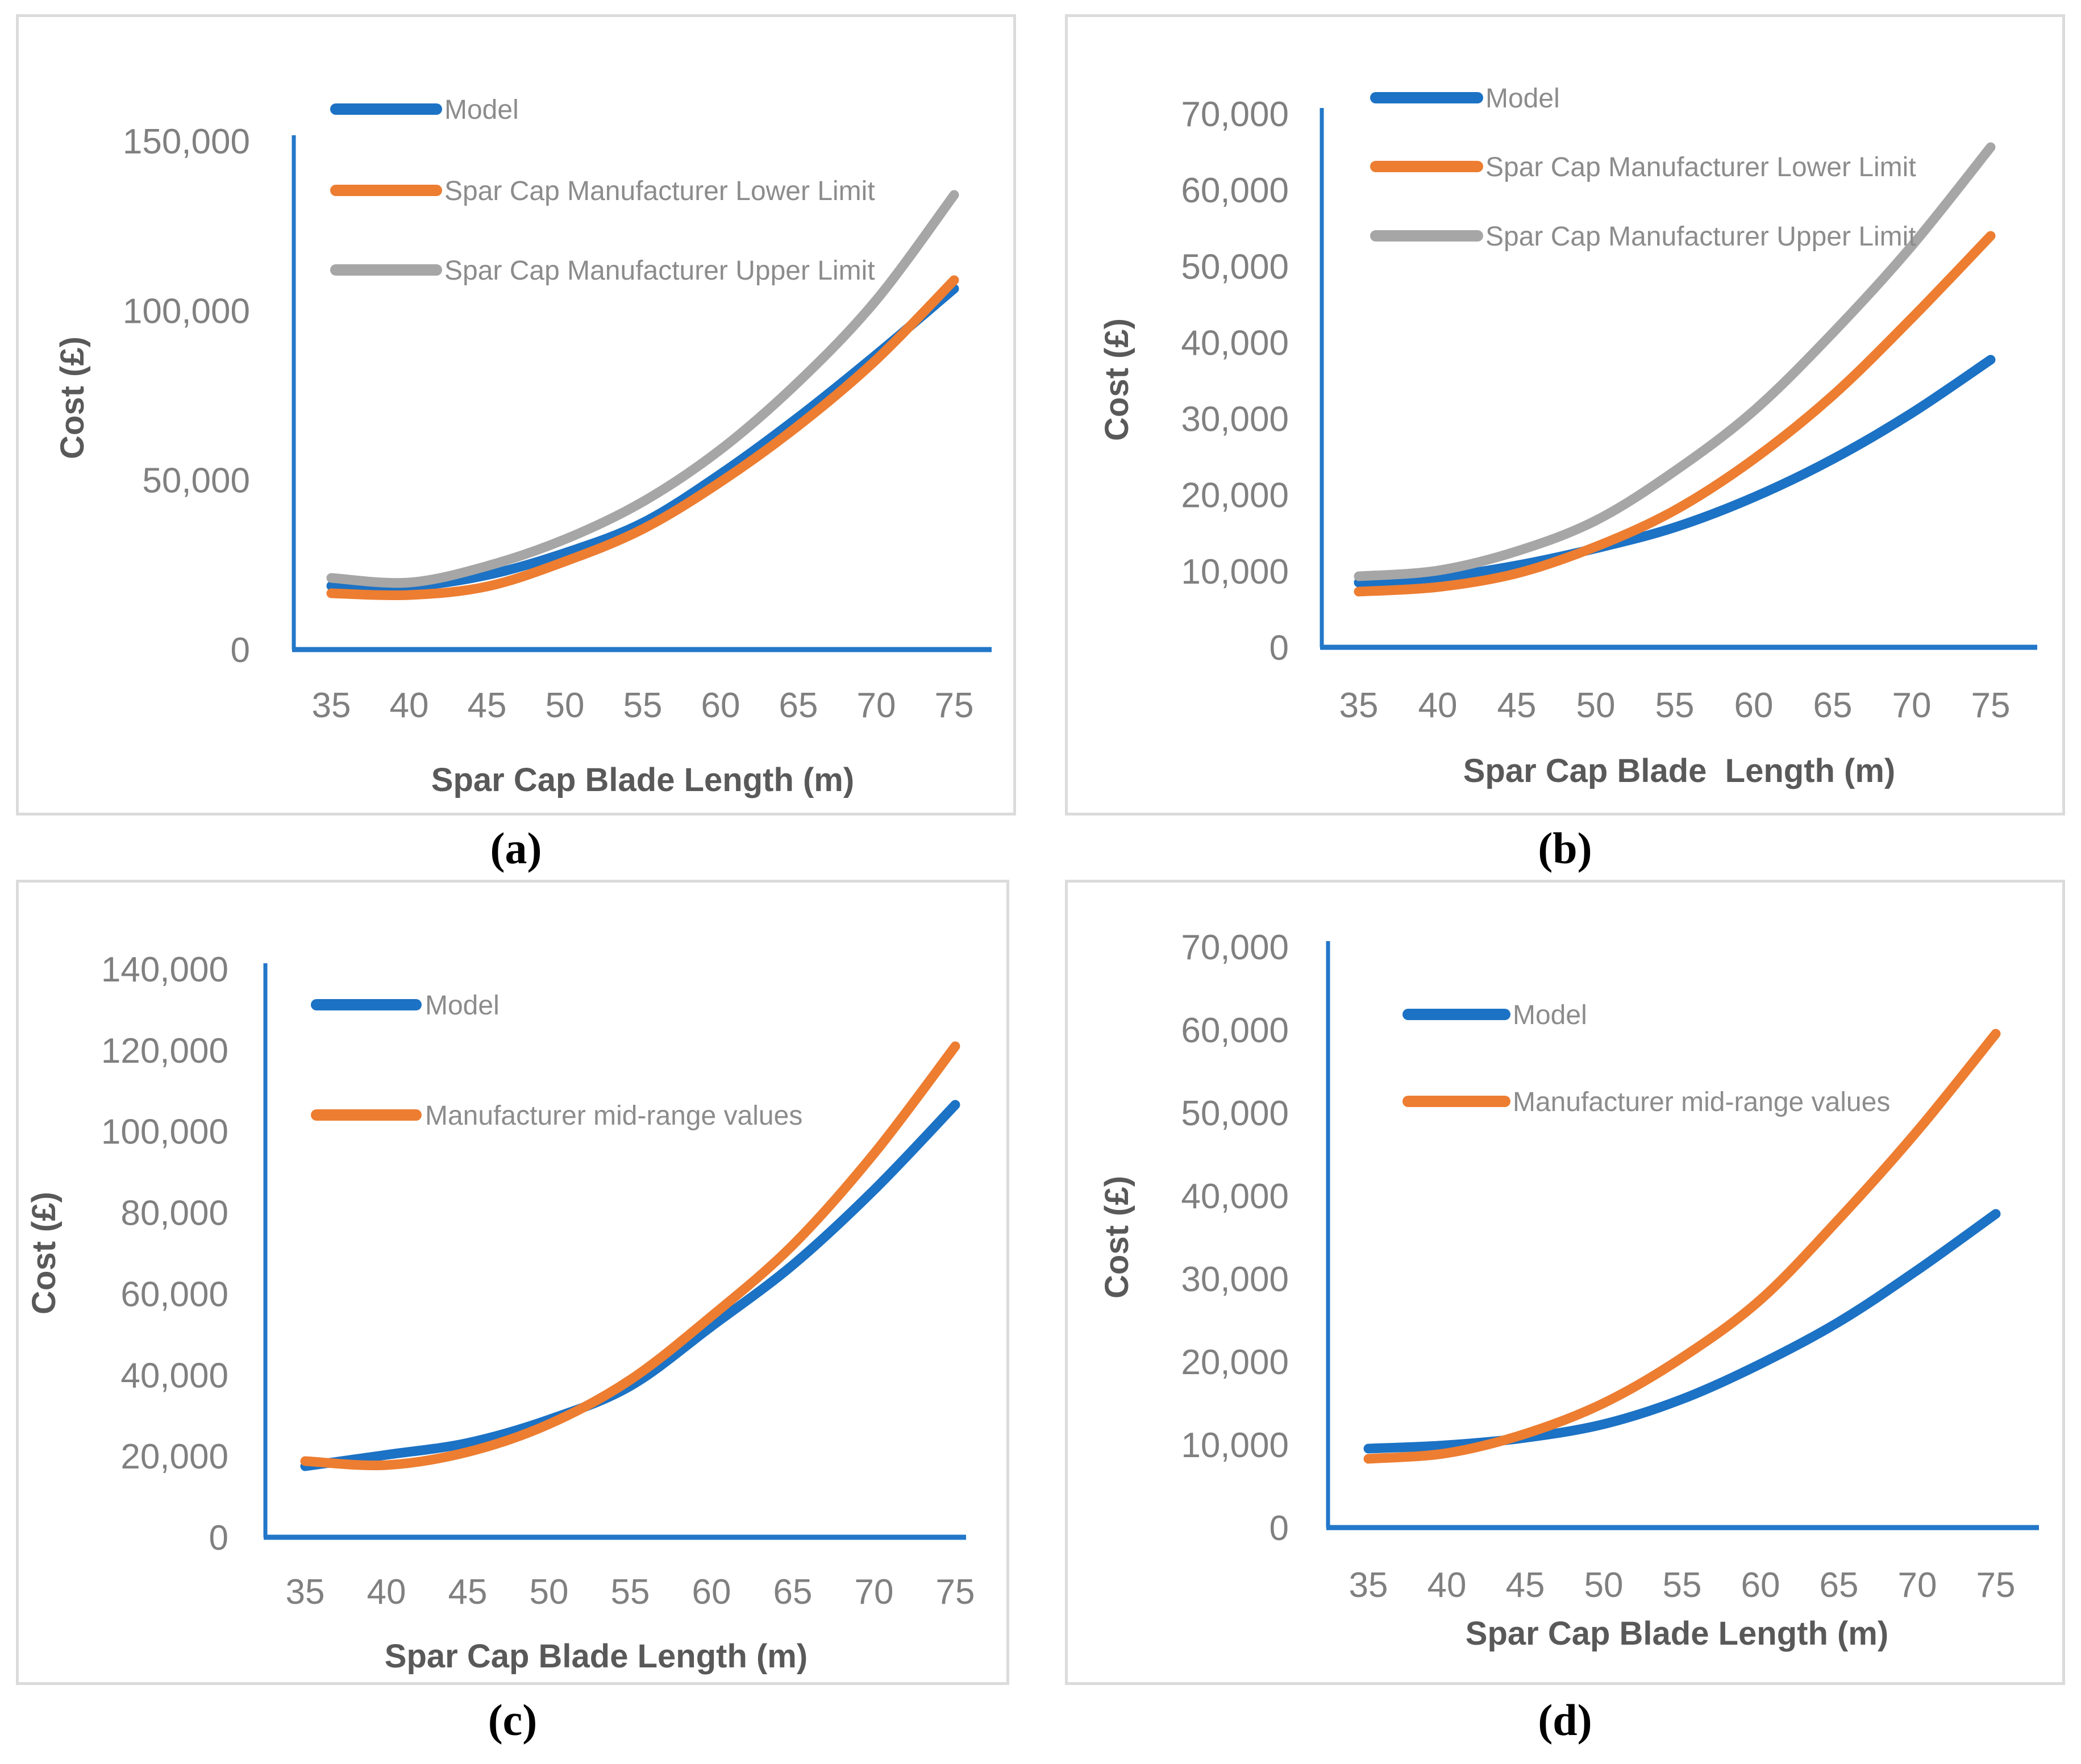 This screenshot has height=1764, width=2081. What do you see at coordinates (1565, 1720) in the screenshot?
I see `caption-d: (d)` at bounding box center [1565, 1720].